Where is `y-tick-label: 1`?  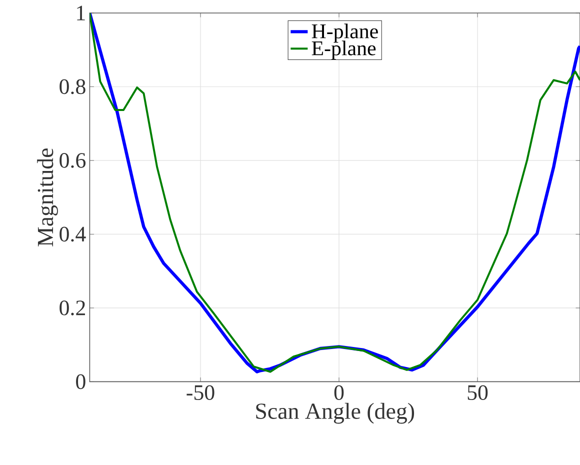
y-tick-label: 1 is located at coordinates (81, 13).